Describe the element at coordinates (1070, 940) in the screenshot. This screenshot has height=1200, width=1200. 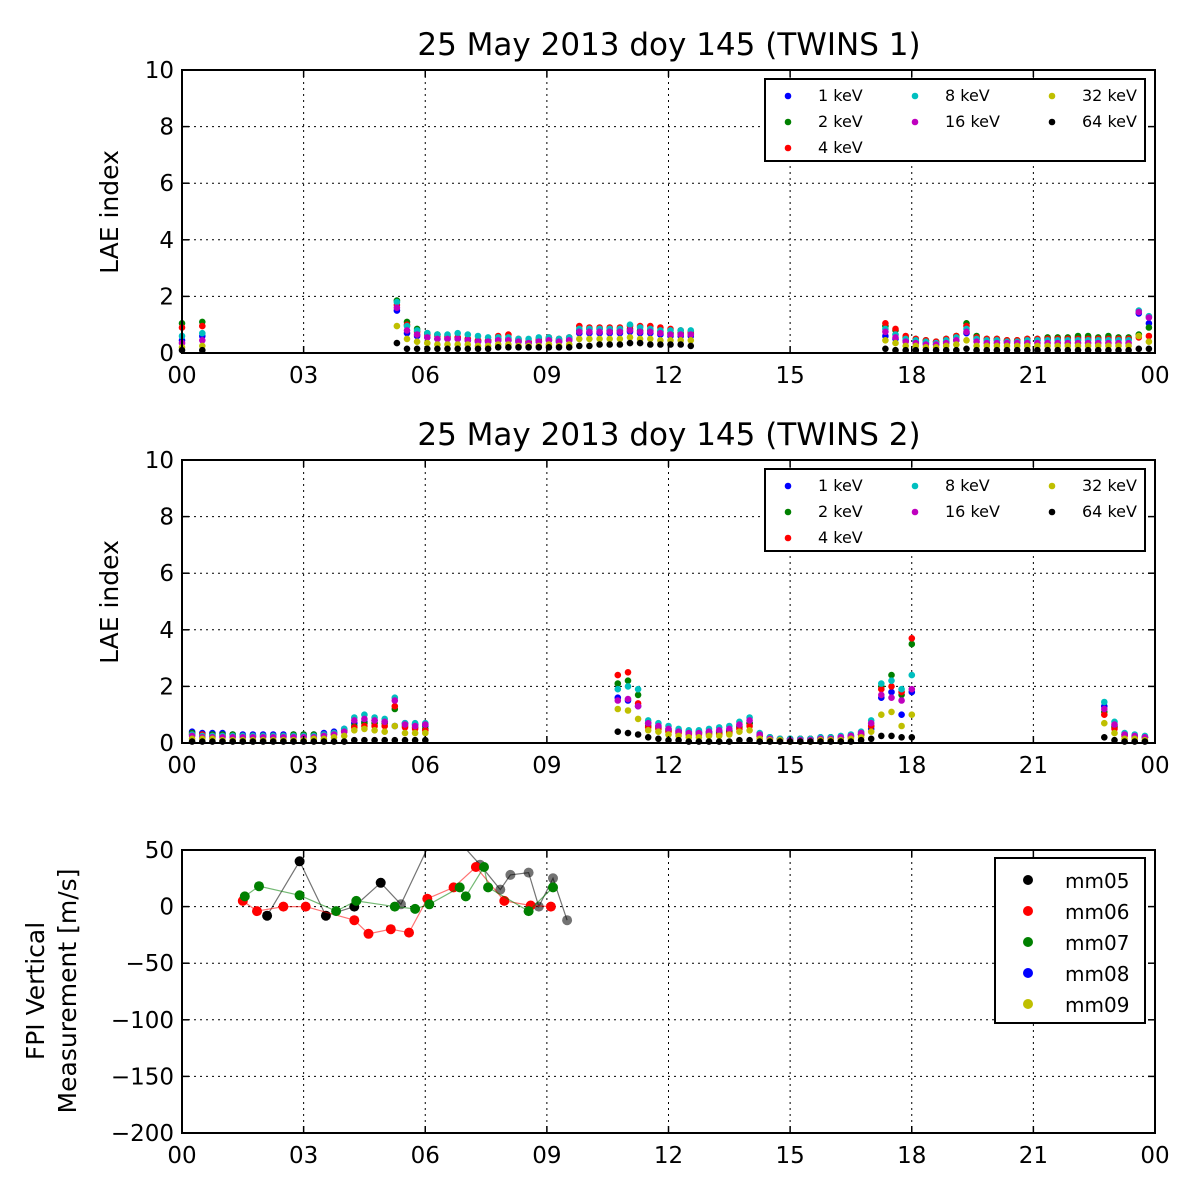
I see `legend: mm05 mm06 mm07 mm08 mm09` at that location.